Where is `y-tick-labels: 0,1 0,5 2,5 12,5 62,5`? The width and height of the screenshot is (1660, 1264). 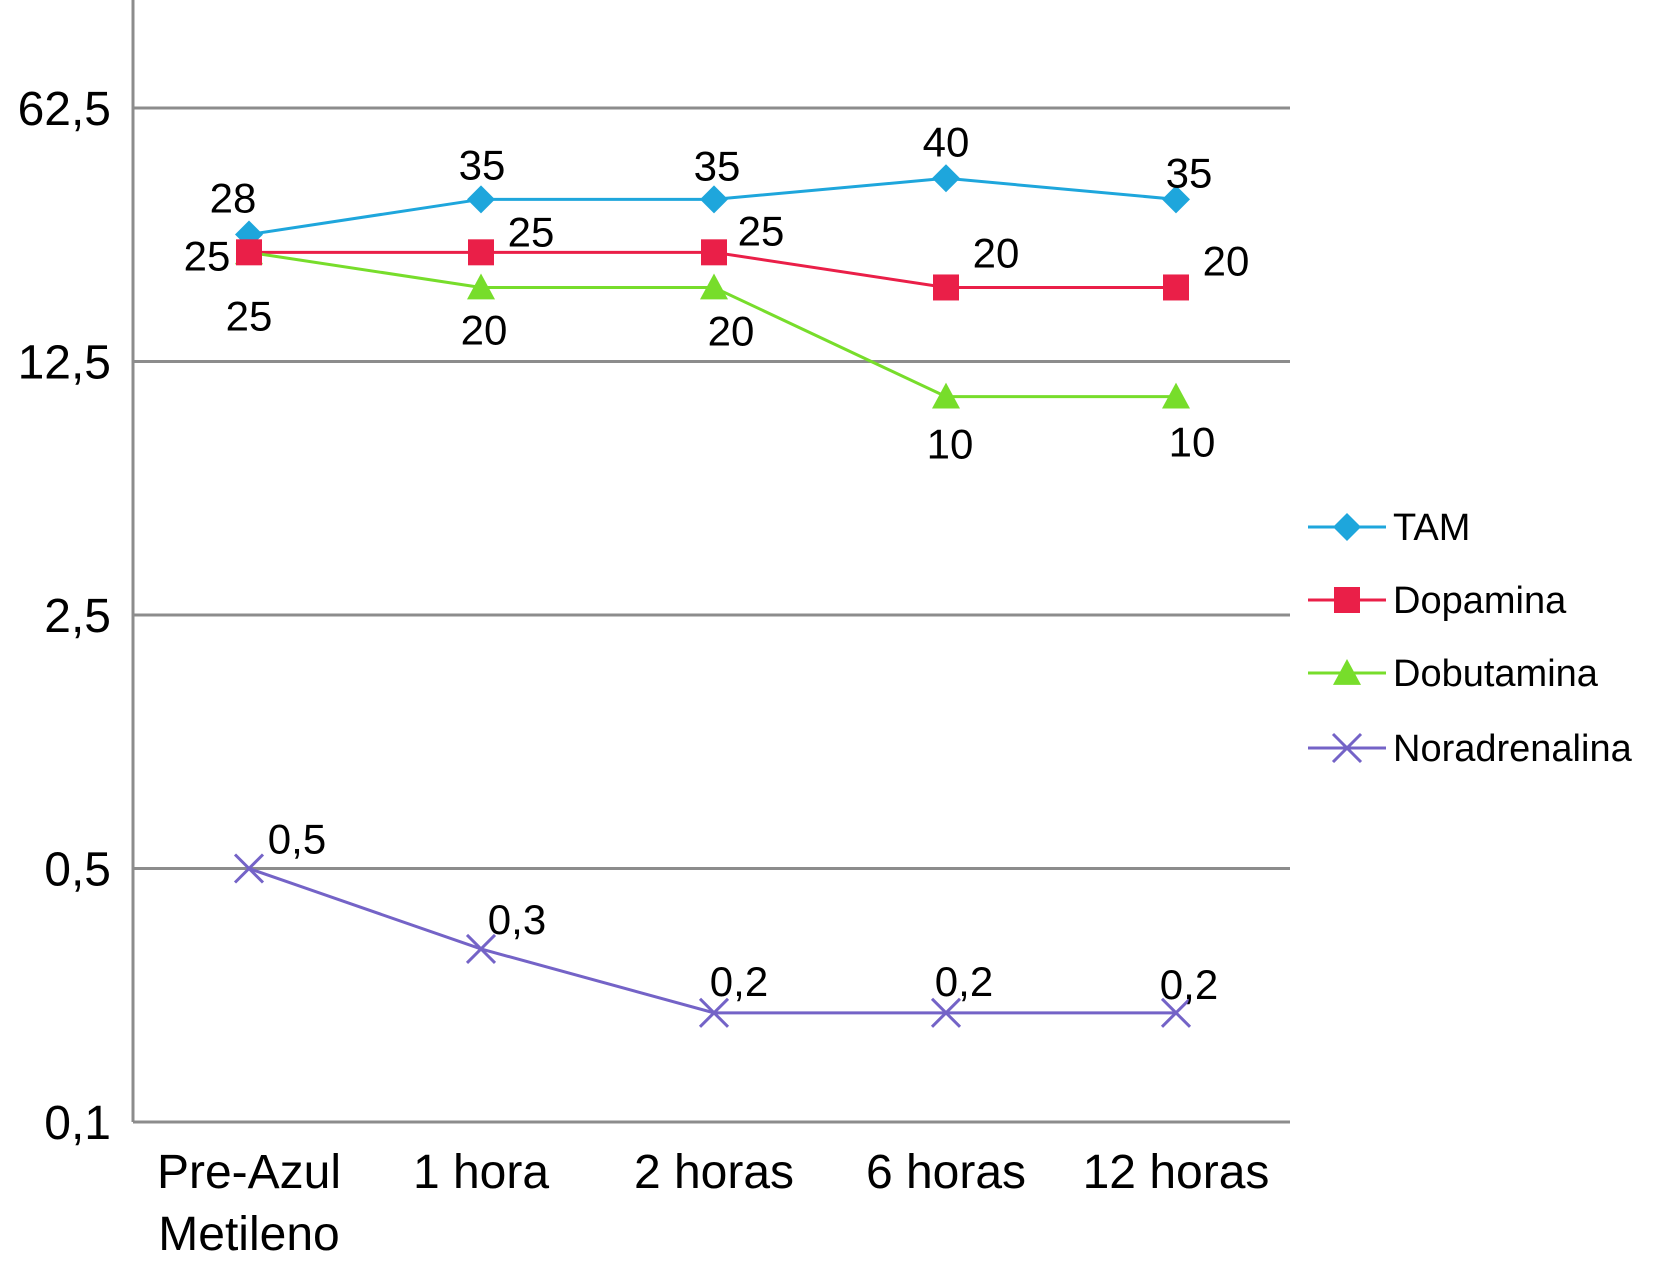
y-tick-labels: 0,1 0,5 2,5 12,5 62,5 is located at coordinates (64, 616).